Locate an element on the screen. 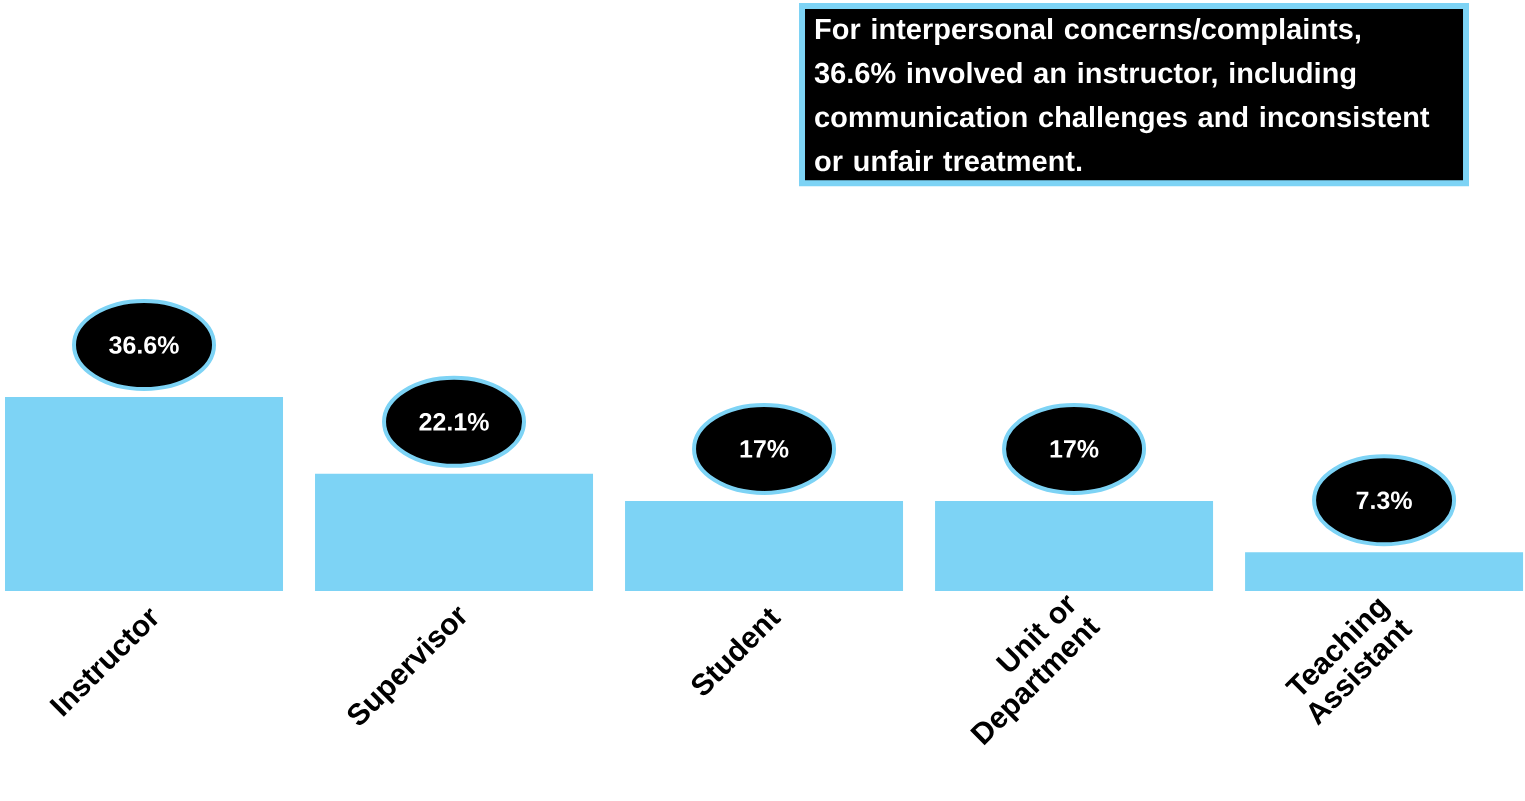 This screenshot has width=1525, height=801. text: For interpersonal concerns/complaints, 36.6% involved an instructor, including communication challenges and inconsistent or unfair treatment. is located at coordinates (1122, 94).